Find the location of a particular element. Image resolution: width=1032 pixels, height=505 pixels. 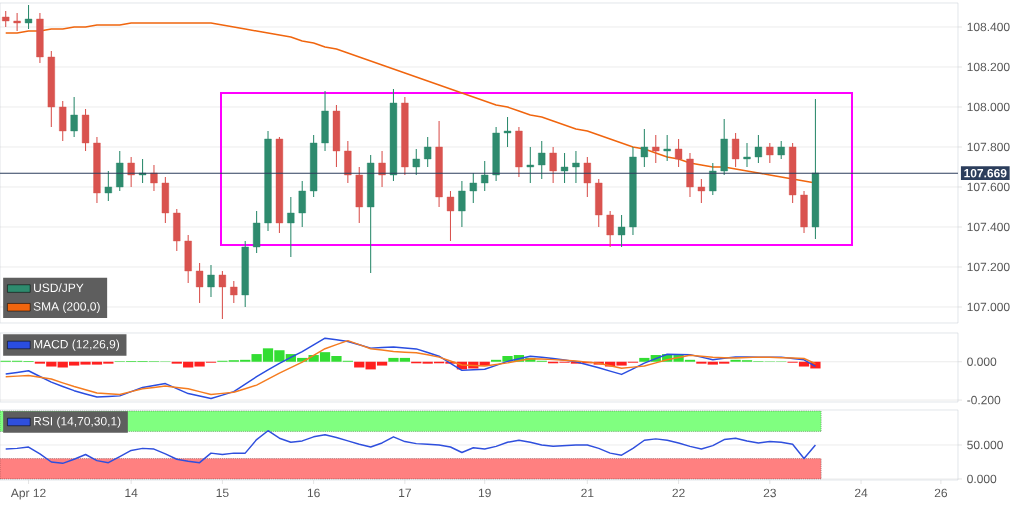

y-tick-label: 108.400 is located at coordinates (988, 27).